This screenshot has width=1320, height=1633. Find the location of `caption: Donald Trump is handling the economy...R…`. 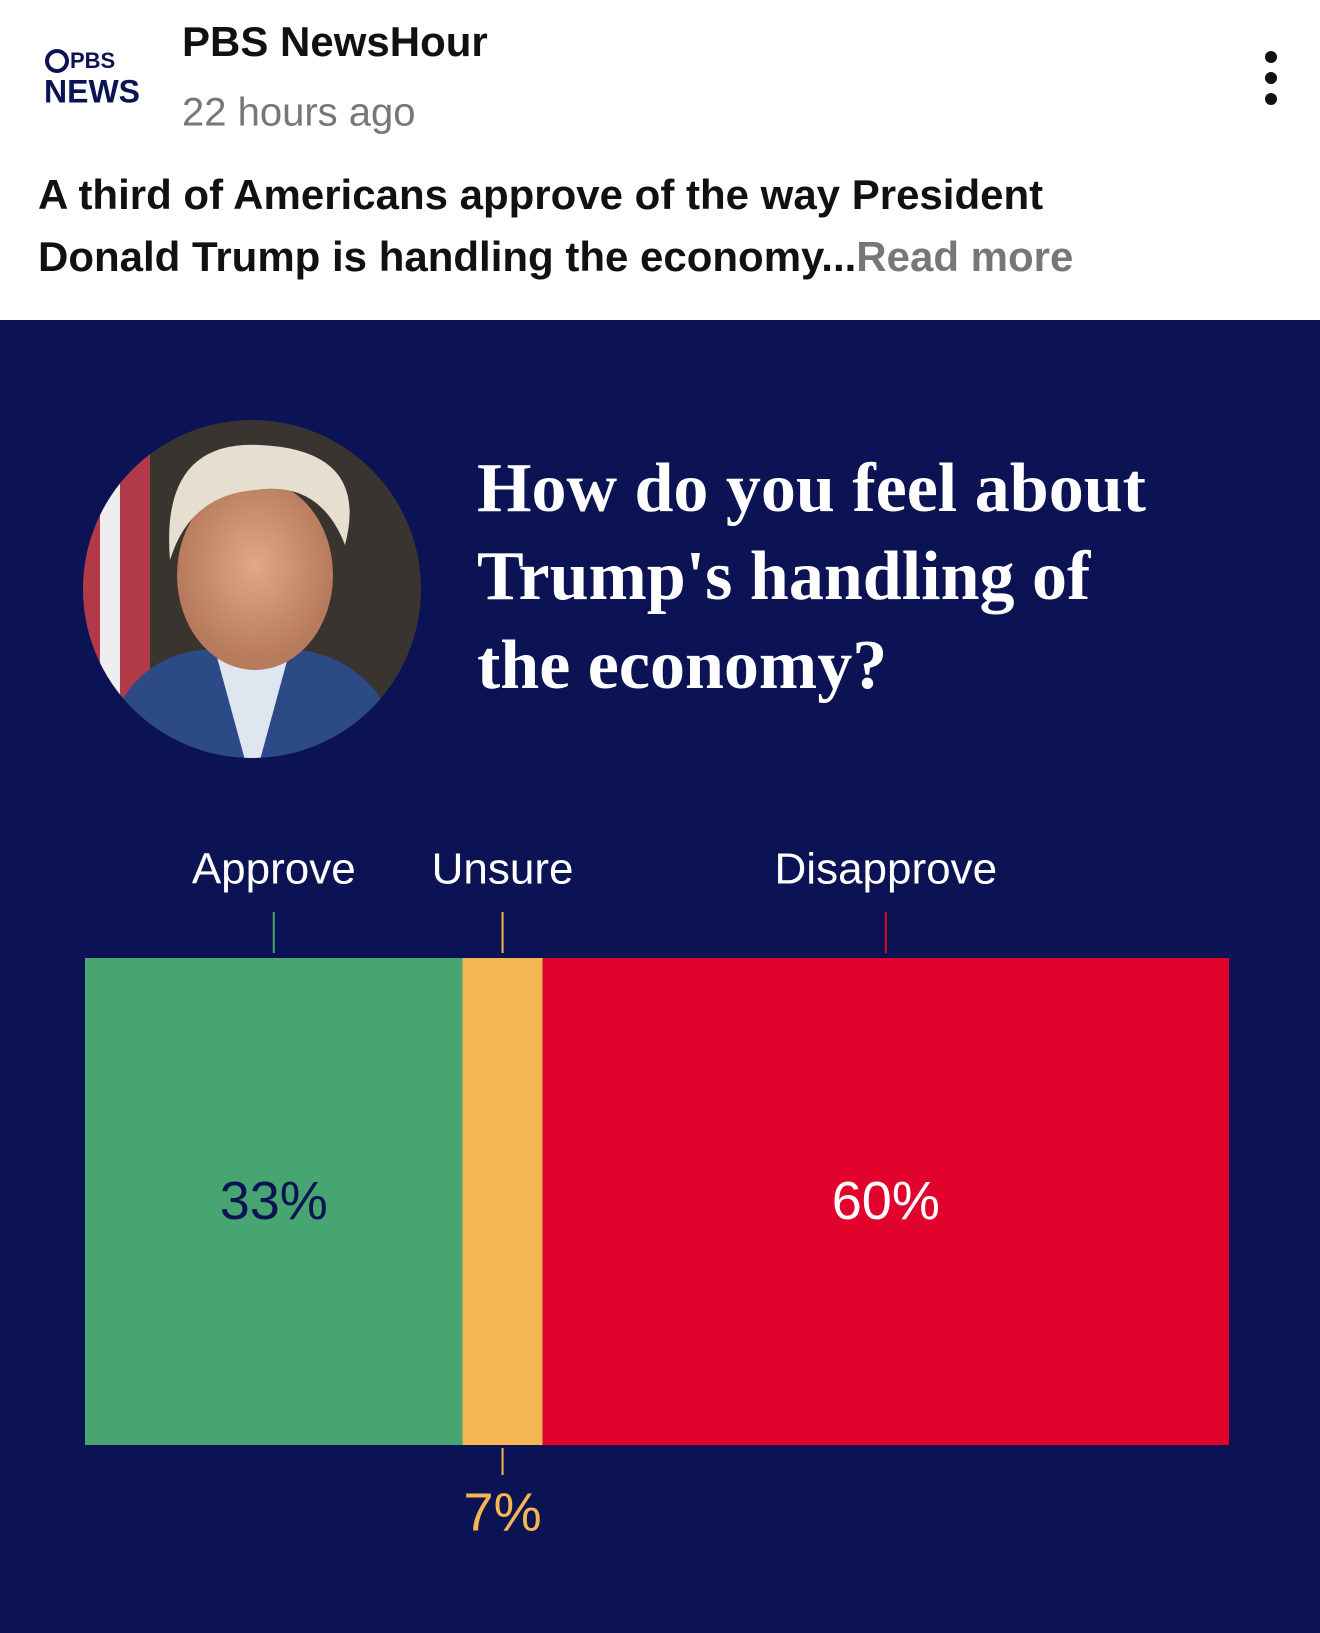

caption: Donald Trump is handling the economy...R… is located at coordinates (555, 256).